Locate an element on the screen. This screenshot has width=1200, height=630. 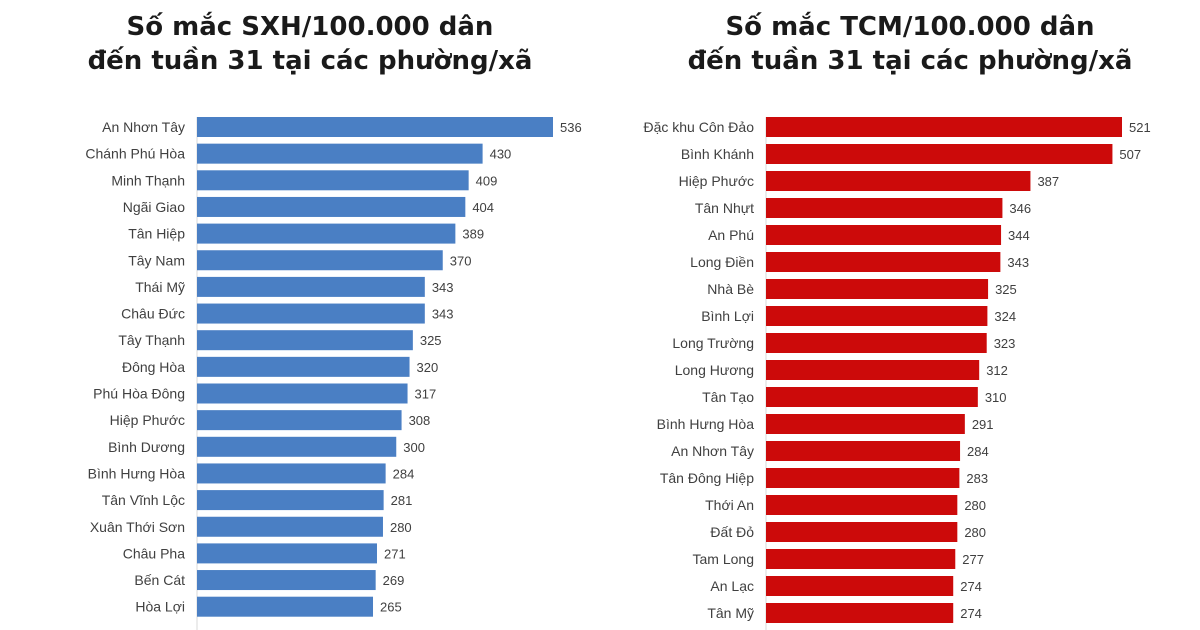
left-value-label: 389 is located at coordinates (473, 234).